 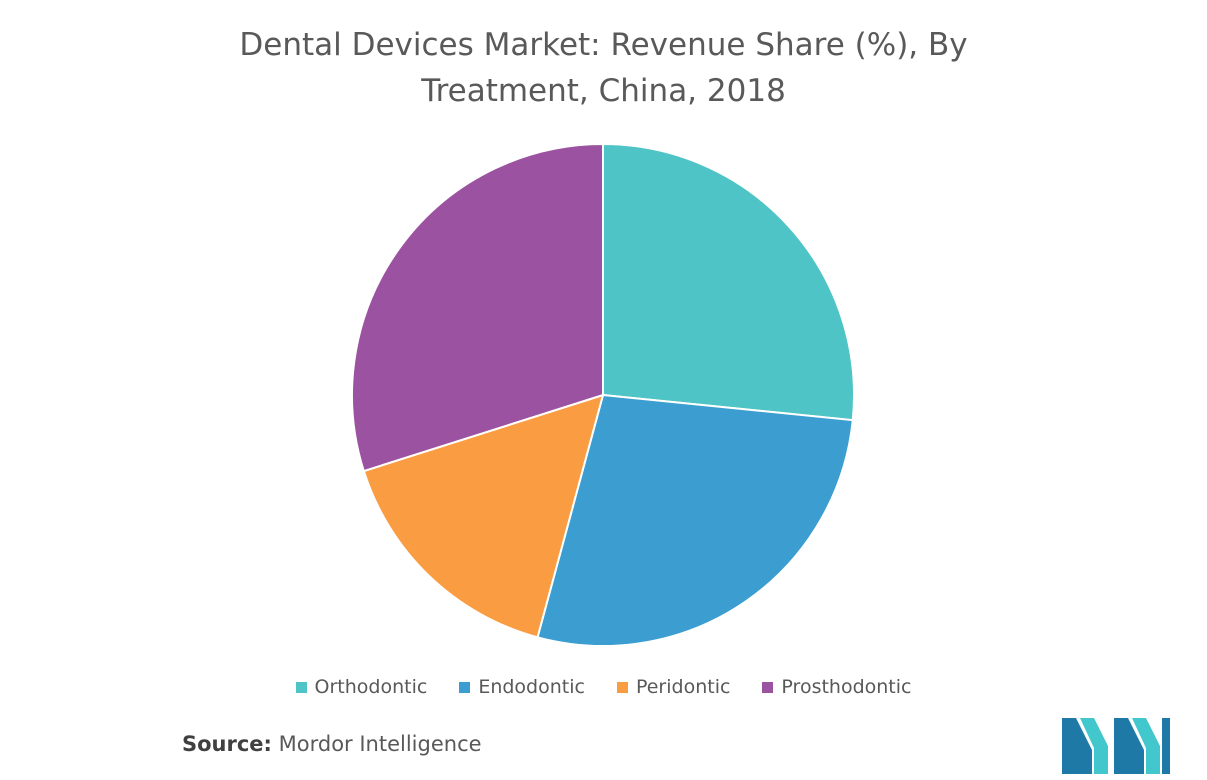 I want to click on source-note: Source: Mordor Intelligence, so click(x=332, y=744).